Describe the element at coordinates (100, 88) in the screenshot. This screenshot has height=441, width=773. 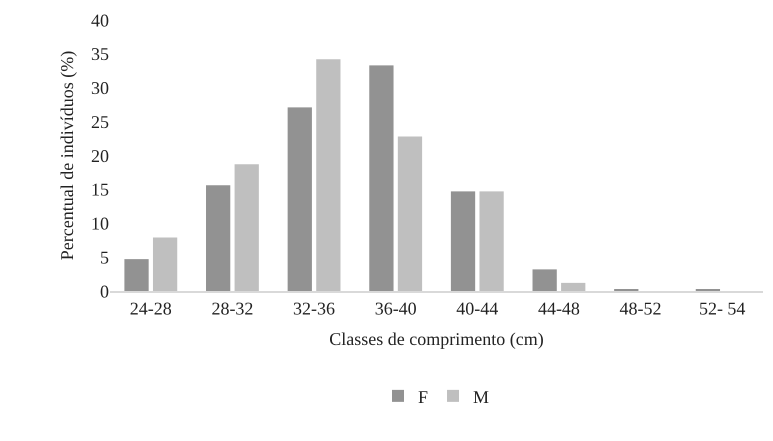
I see `y-tick-label: 30` at that location.